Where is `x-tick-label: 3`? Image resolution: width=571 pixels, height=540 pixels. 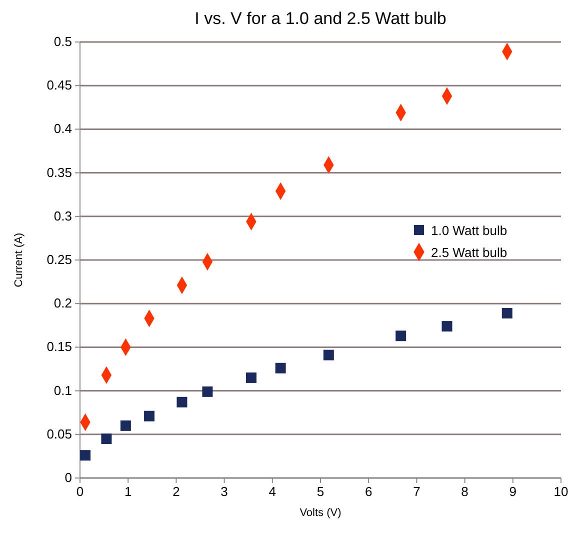 x-tick-label: 3 is located at coordinates (224, 491).